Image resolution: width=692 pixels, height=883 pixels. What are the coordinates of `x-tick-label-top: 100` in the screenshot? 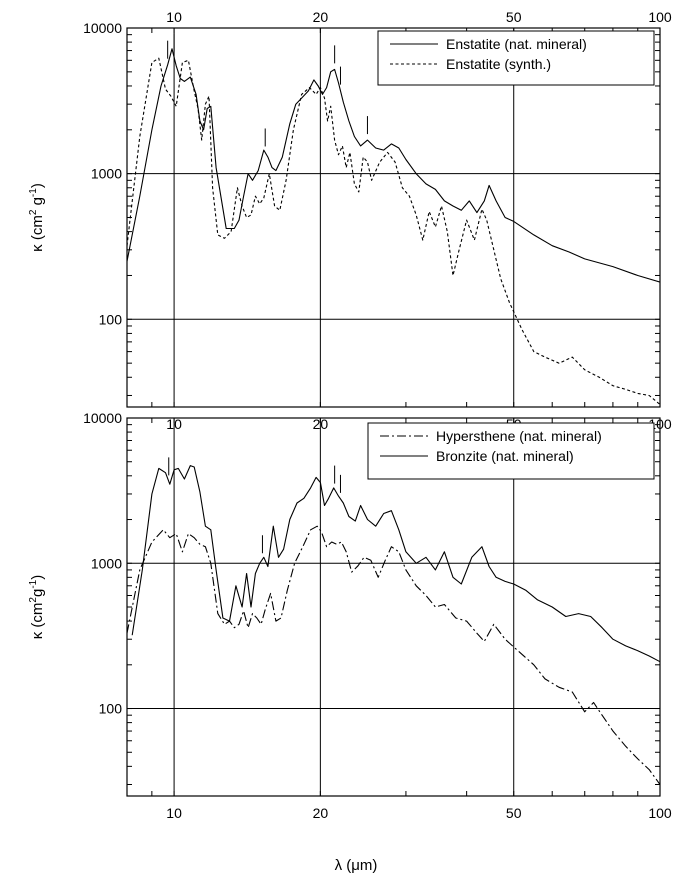 It's located at (660, 17).